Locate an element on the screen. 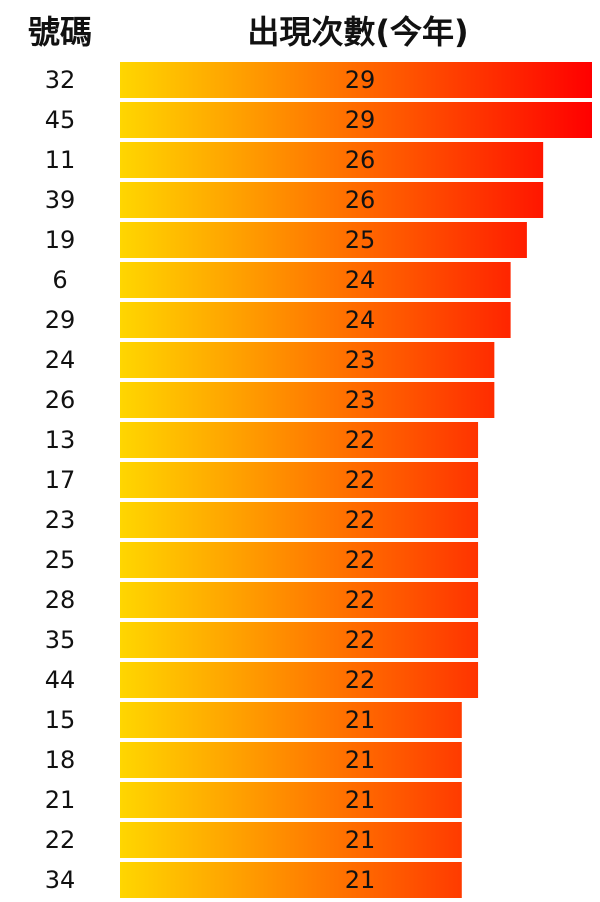  number-label: 11 is located at coordinates (60, 160).